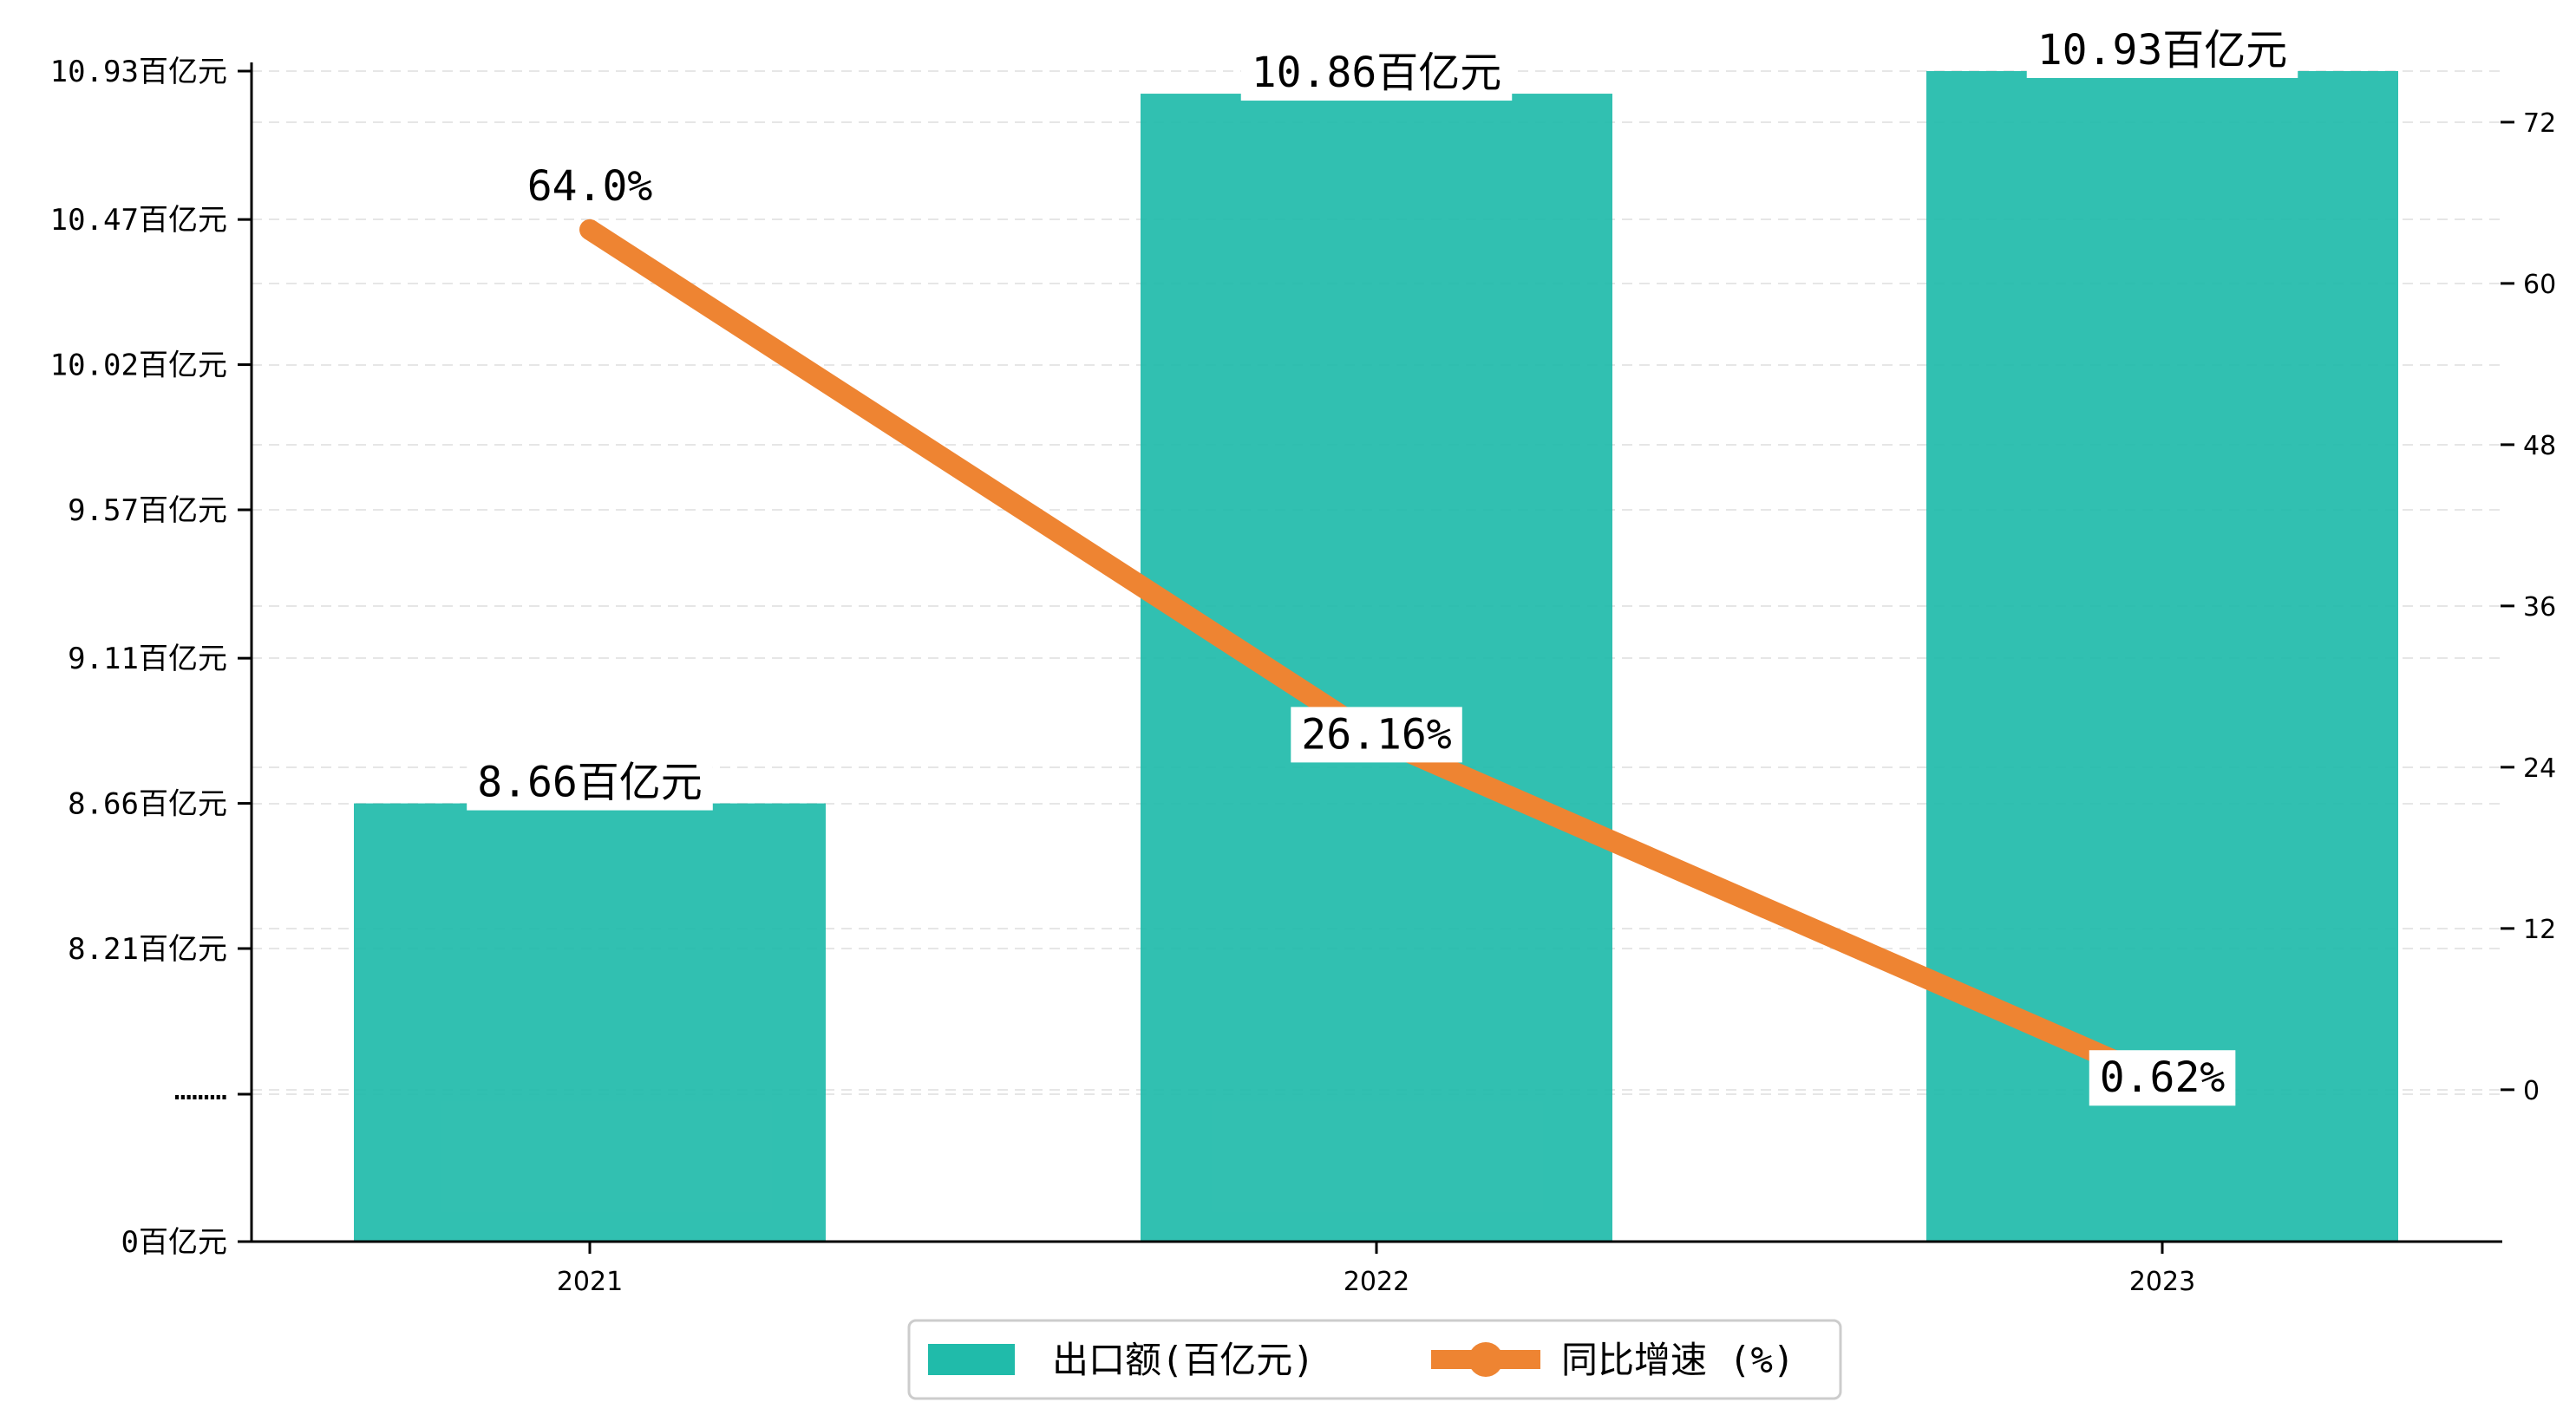 The width and height of the screenshot is (2576, 1415). Describe the element at coordinates (2539, 930) in the screenshot. I see `right-tick-label: 12` at that location.